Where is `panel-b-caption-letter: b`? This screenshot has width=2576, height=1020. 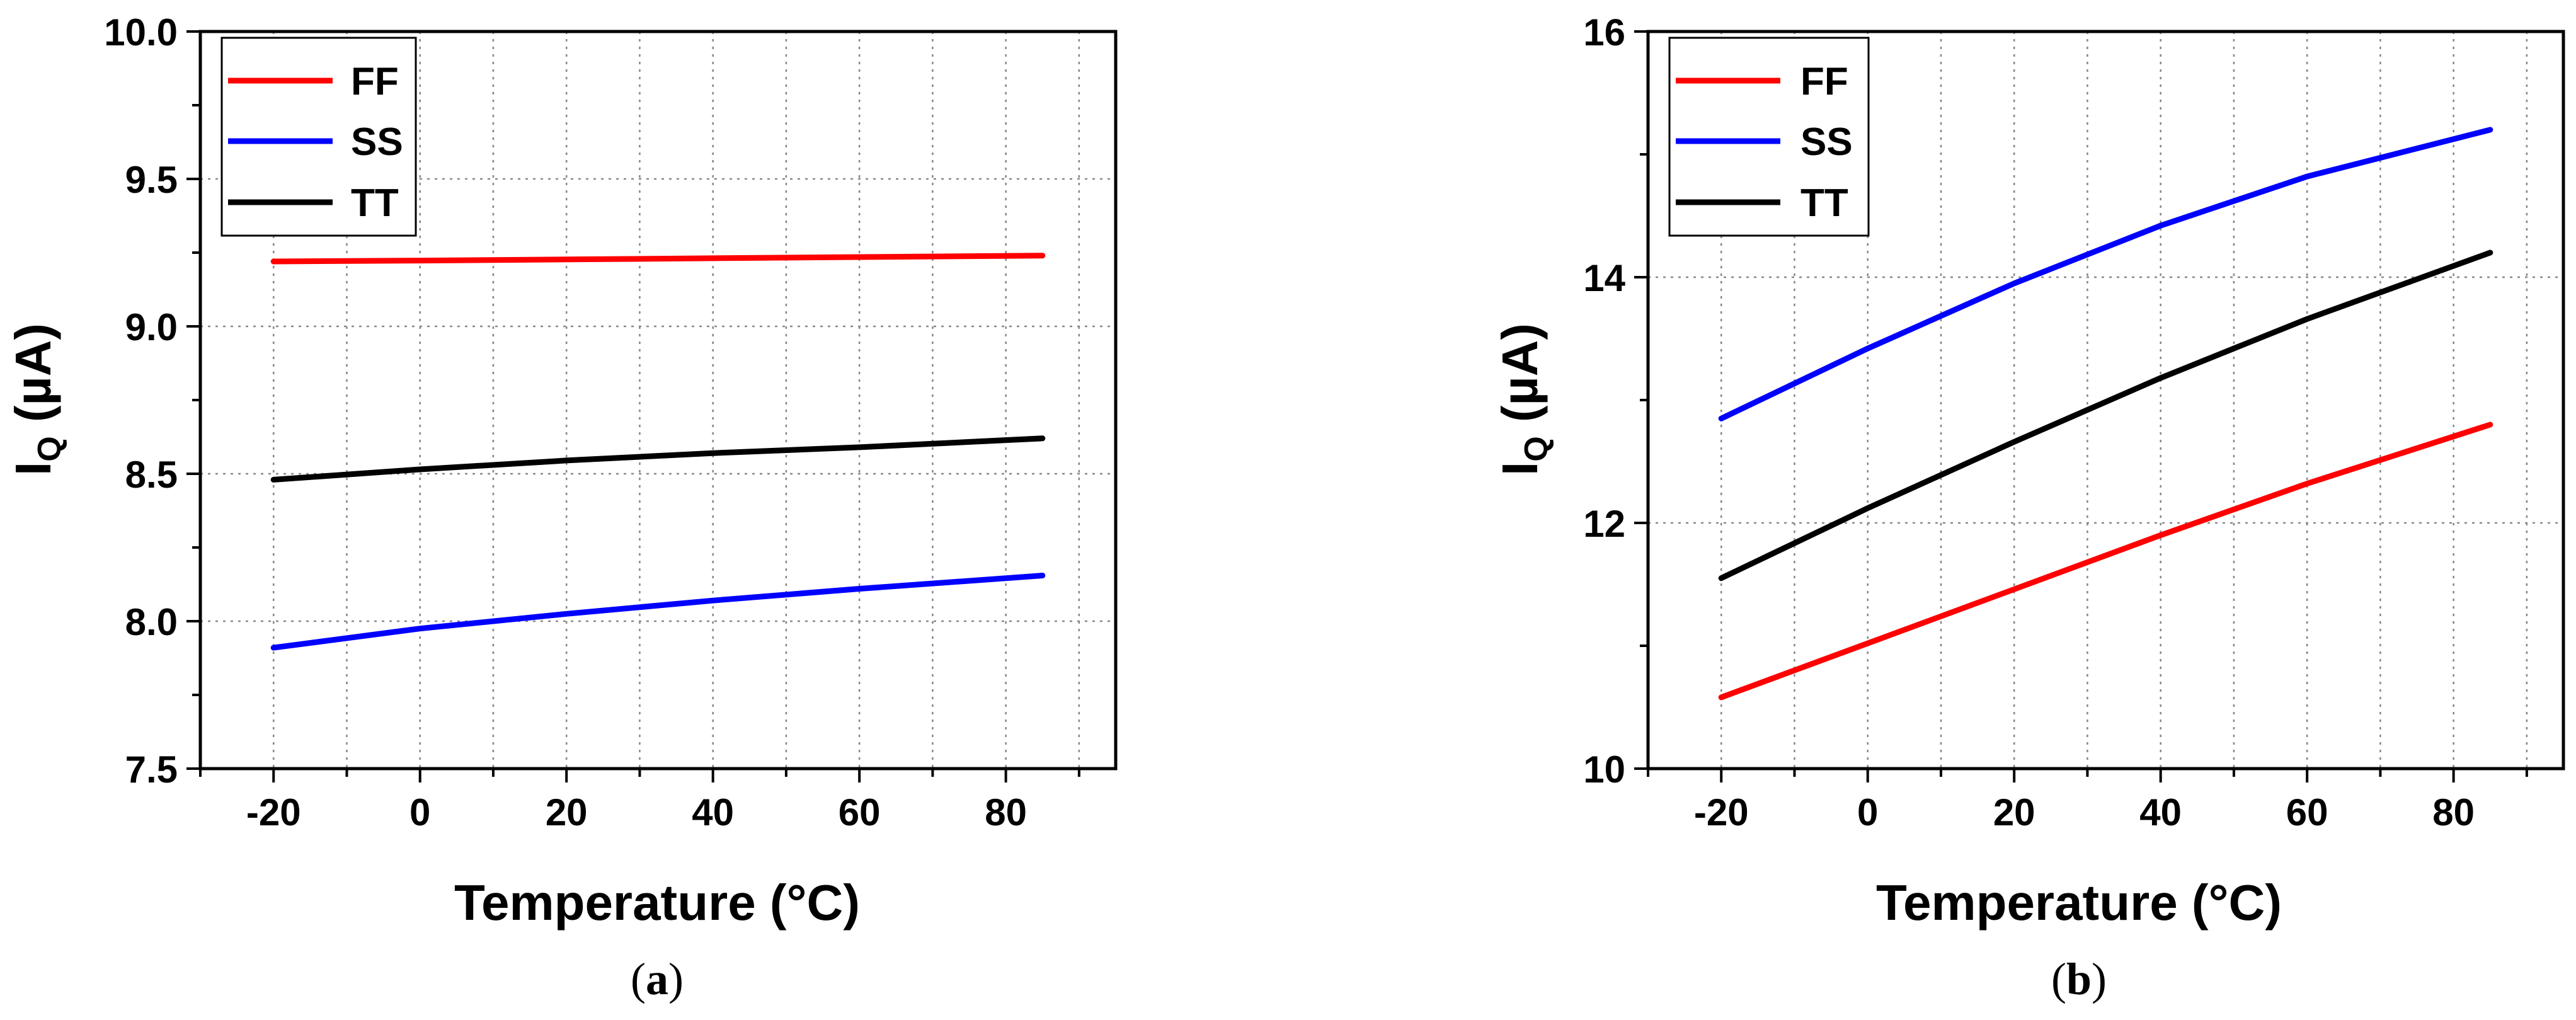 panel-b-caption-letter: b is located at coordinates (2079, 979).